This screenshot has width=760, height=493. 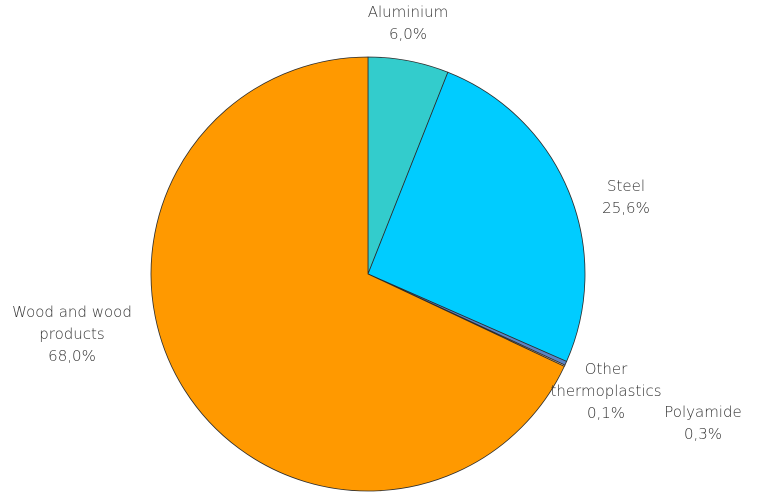 I want to click on slice-name-label: Steel, so click(x=626, y=186).